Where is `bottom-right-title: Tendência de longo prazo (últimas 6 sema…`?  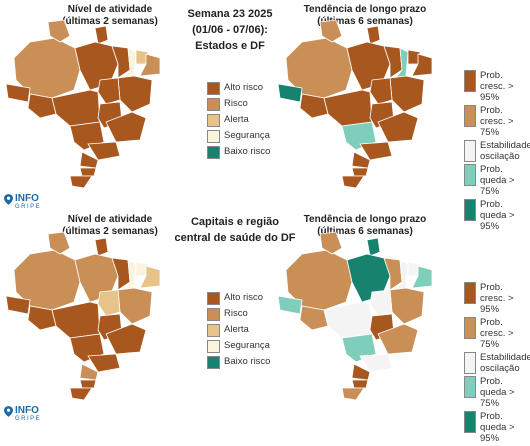 bottom-right-title: Tendência de longo prazo (últimas 6 sema… is located at coordinates (365, 225).